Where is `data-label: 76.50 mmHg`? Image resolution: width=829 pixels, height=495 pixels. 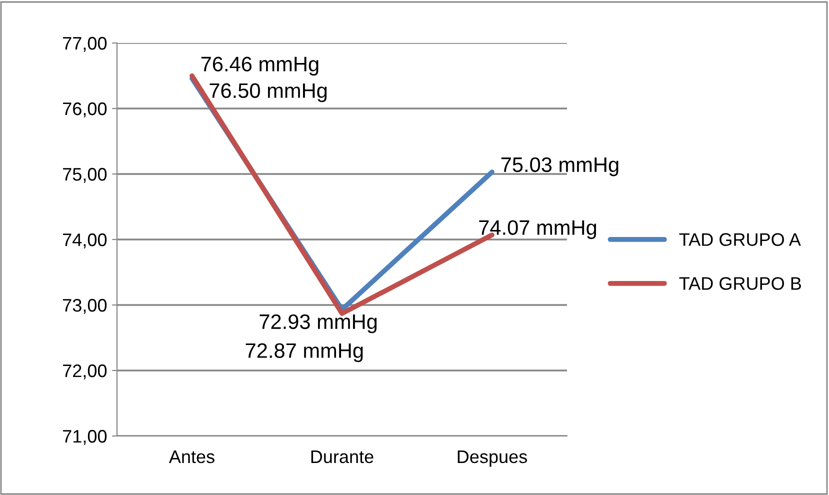 data-label: 76.50 mmHg is located at coordinates (268, 92).